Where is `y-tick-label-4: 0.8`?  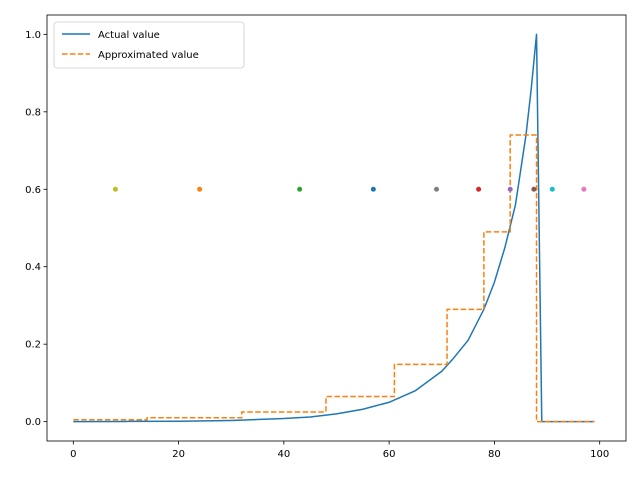 y-tick-label-4: 0.8 is located at coordinates (33, 112).